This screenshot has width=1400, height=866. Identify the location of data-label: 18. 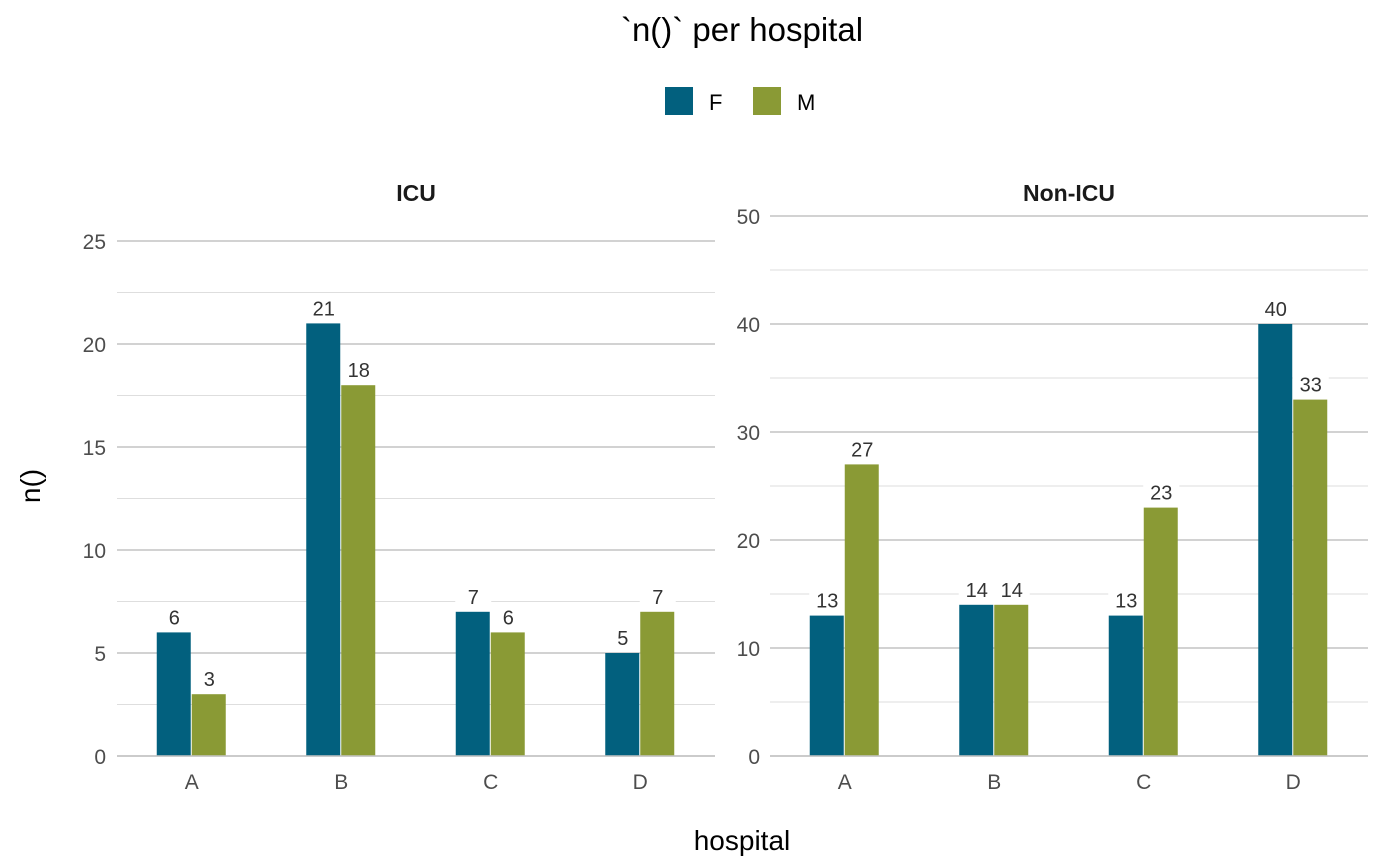
(359, 371).